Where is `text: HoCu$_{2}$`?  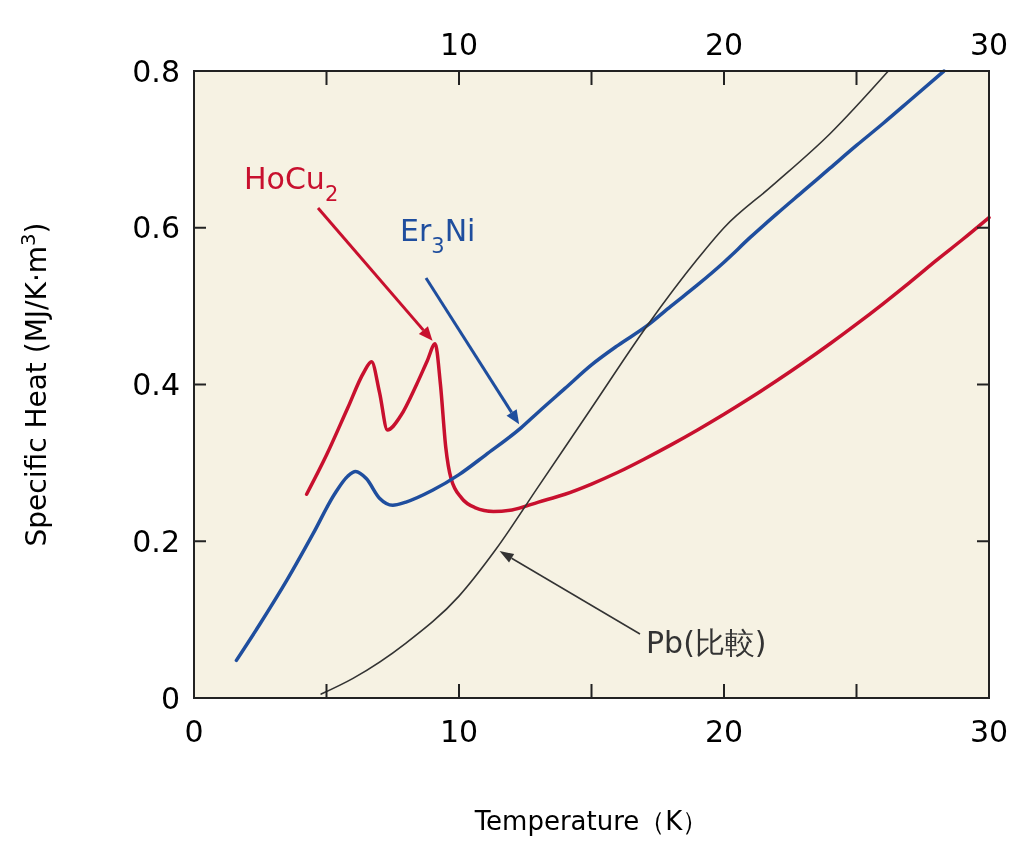
text: HoCu$_{2}$ is located at coordinates (291, 183).